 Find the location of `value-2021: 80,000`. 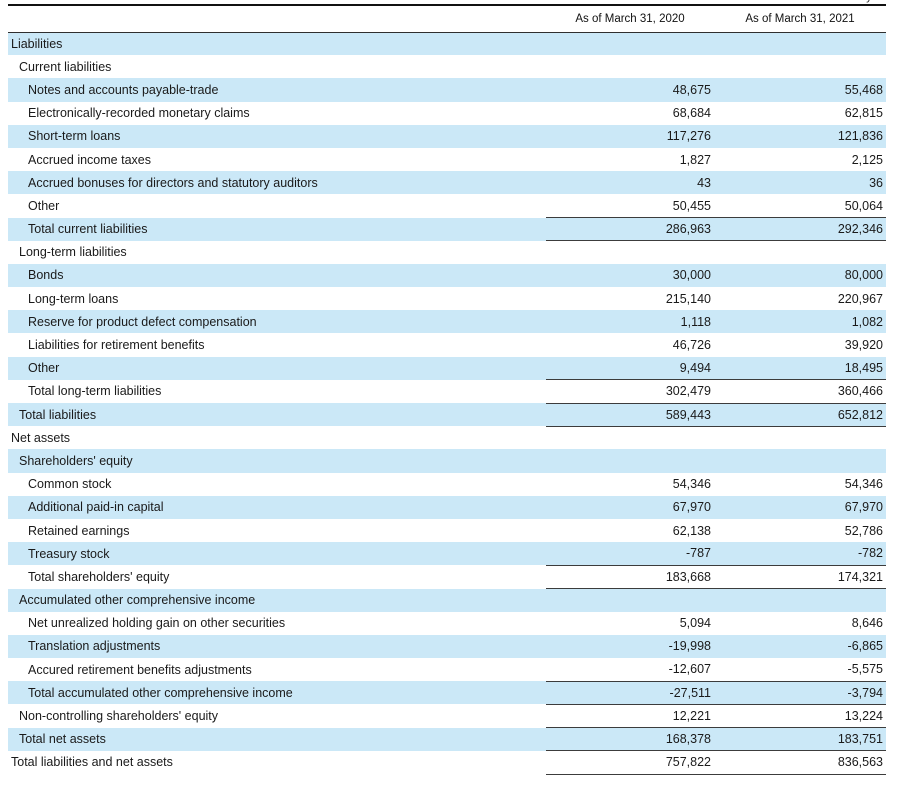

value-2021: 80,000 is located at coordinates (800, 275).